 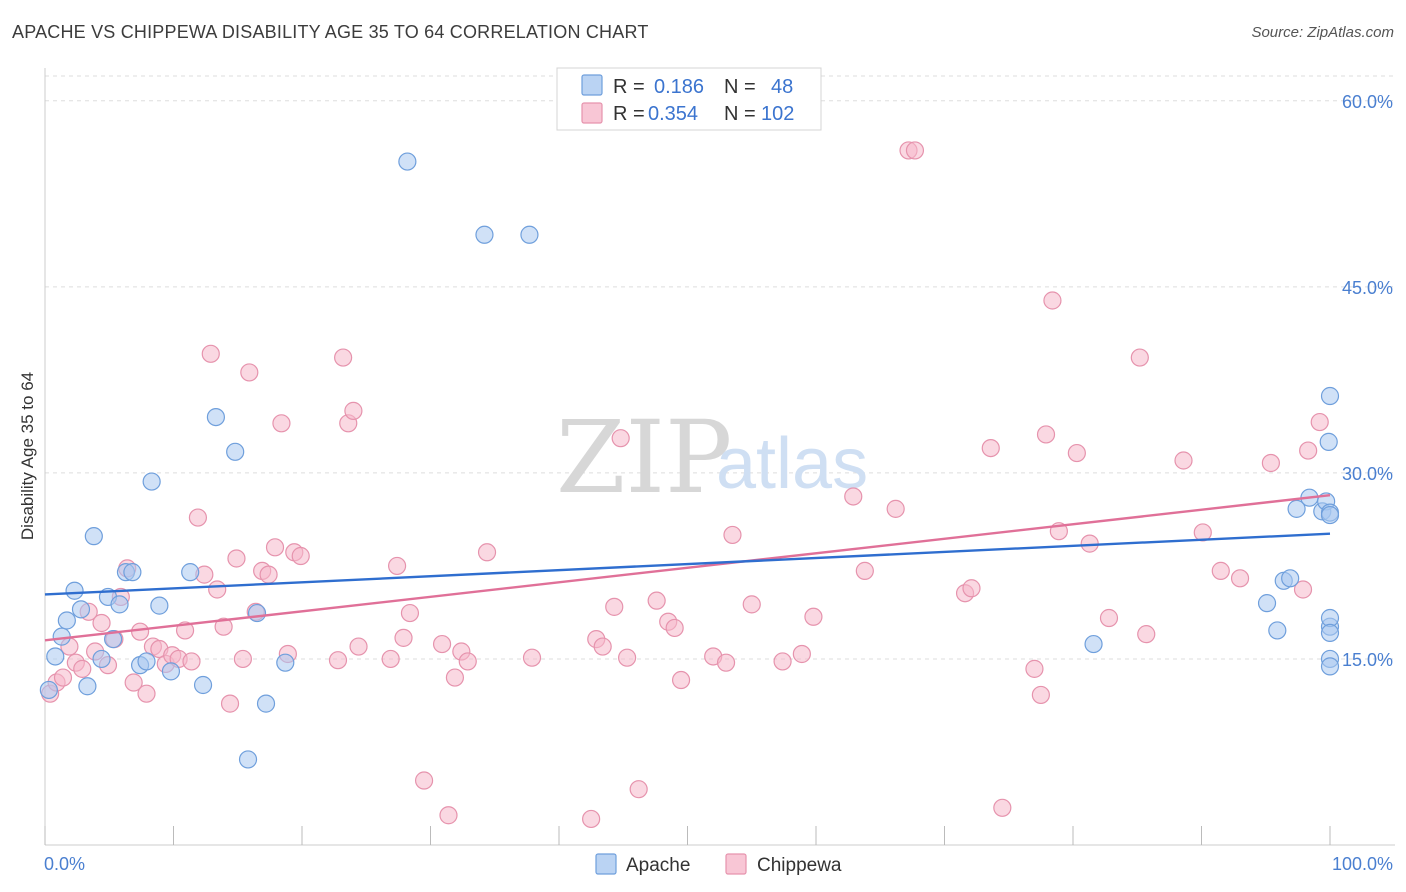 What do you see at coordinates (592, 85) in the screenshot?
I see `legend-swatch-apache` at bounding box center [592, 85].